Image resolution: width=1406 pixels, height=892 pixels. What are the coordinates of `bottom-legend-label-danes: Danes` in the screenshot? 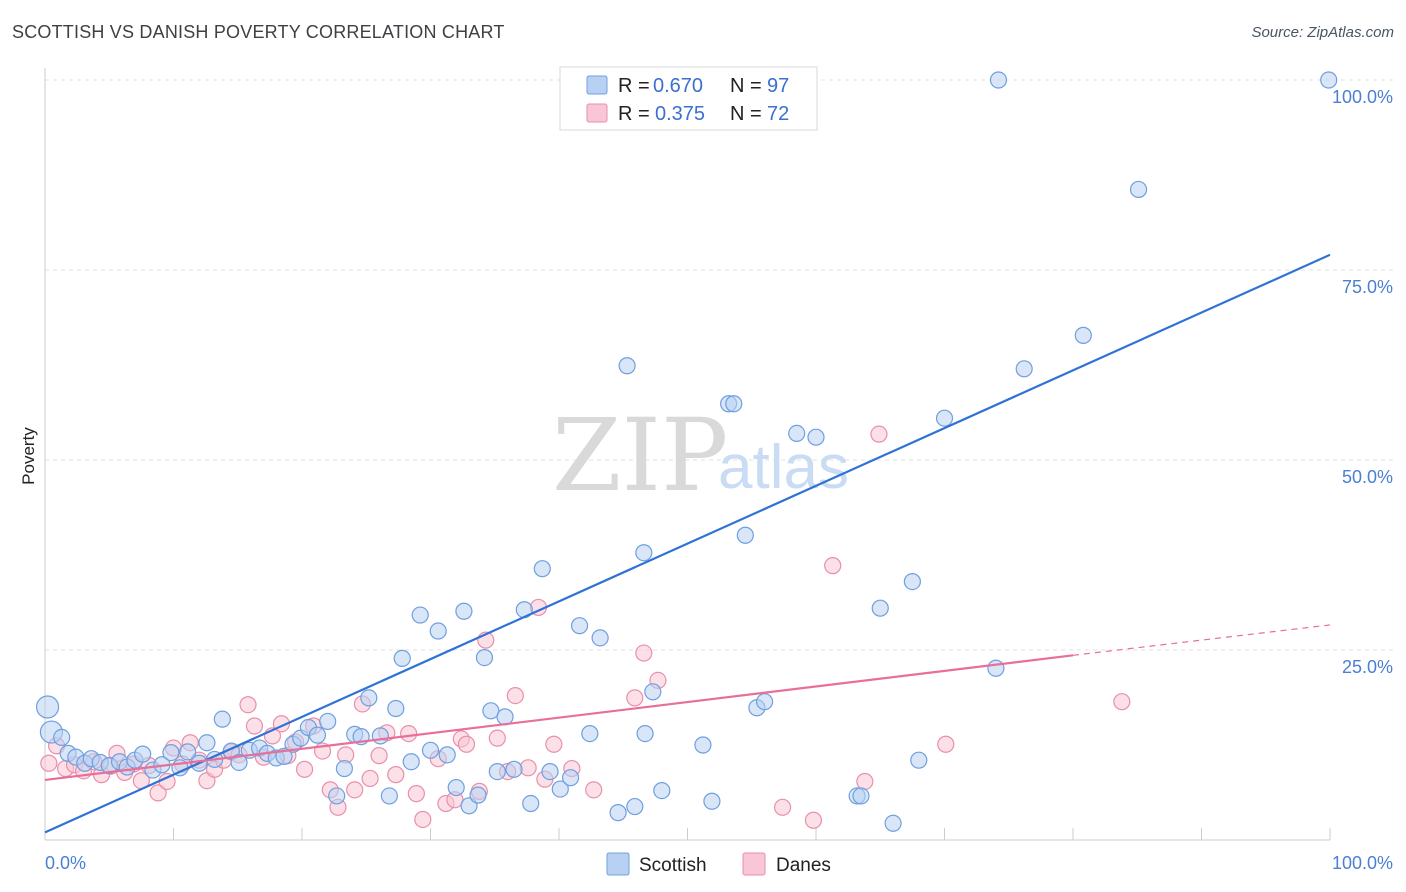 It's located at (803, 865).